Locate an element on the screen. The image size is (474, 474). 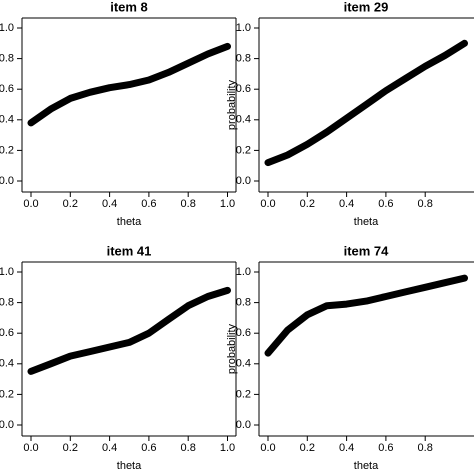
panel-title: item 74 is located at coordinates (367, 250).